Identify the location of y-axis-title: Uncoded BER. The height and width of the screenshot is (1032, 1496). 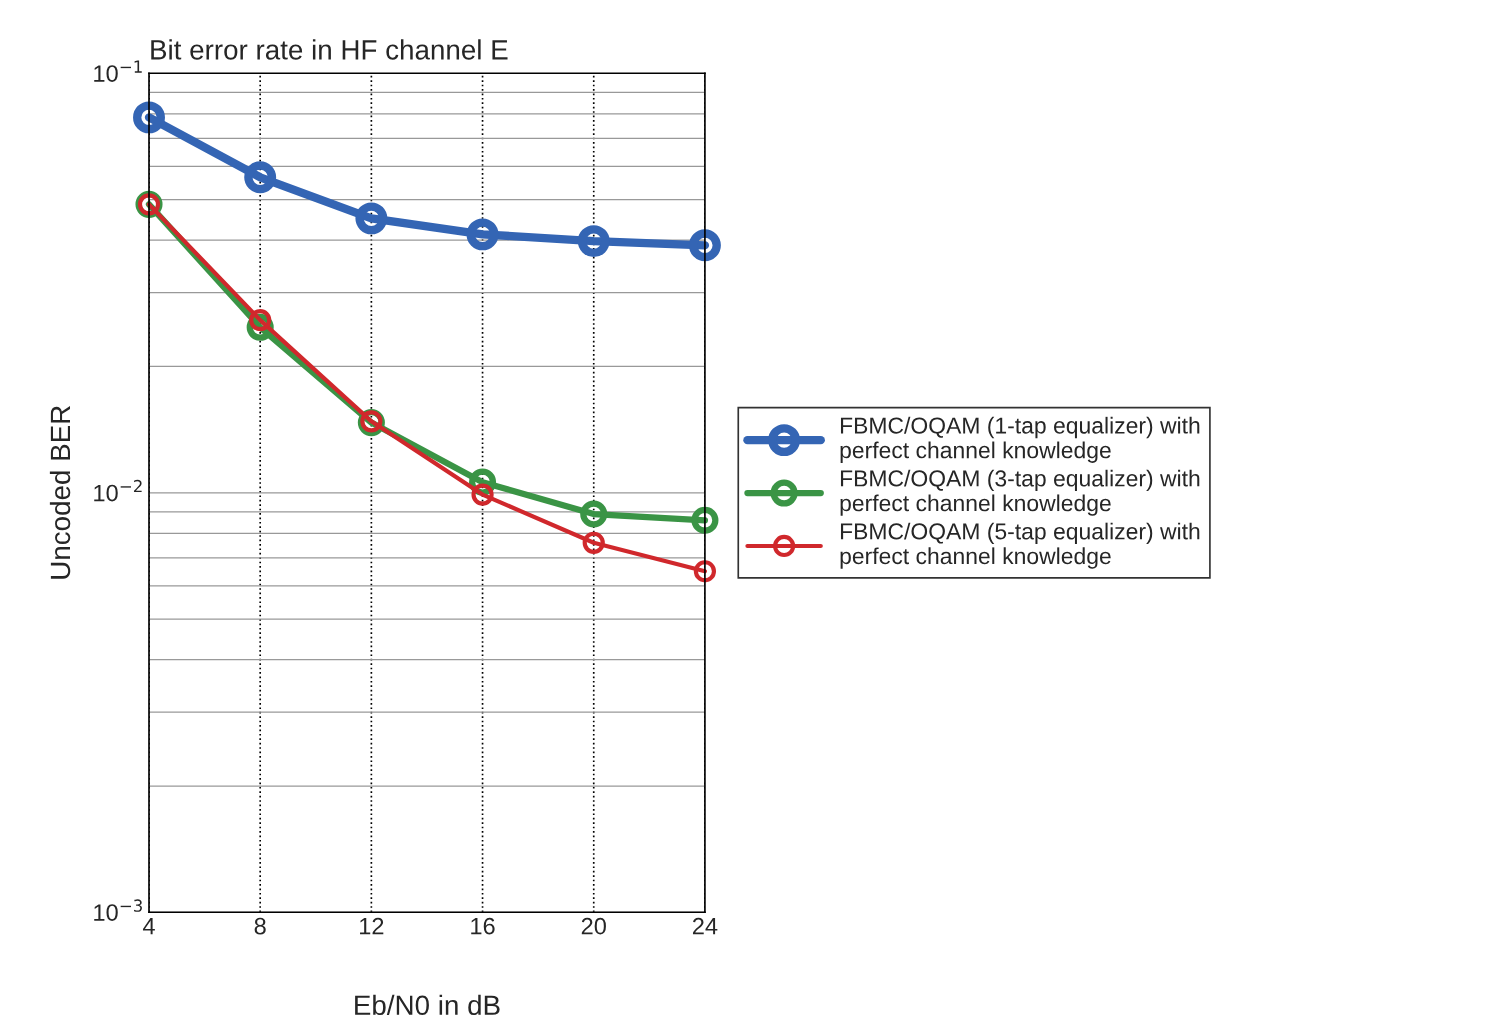
(60, 492).